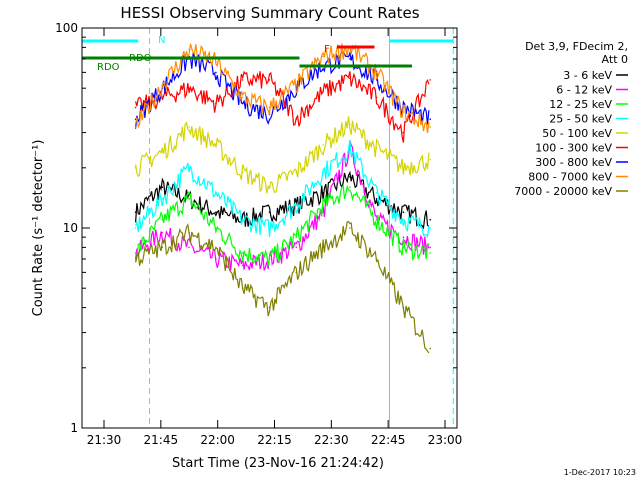 The height and width of the screenshot is (480, 640). I want to click on footer-timestamp: 1-Dec-2017 10:23, so click(600, 472).